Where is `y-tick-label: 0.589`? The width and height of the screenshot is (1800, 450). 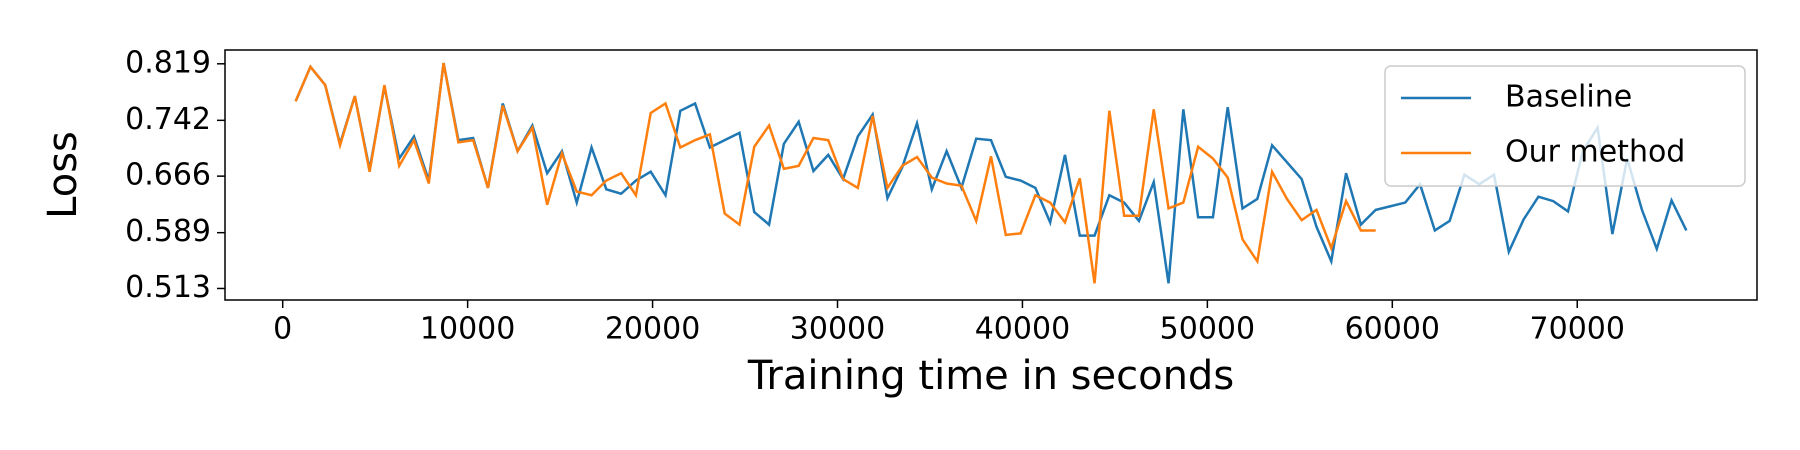 y-tick-label: 0.589 is located at coordinates (168, 231).